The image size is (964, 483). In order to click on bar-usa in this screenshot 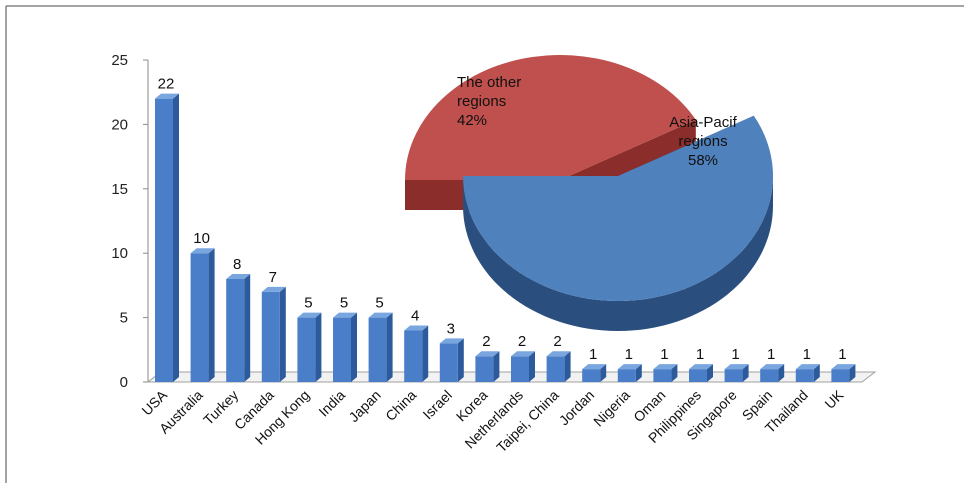, I will do `click(167, 237)`.